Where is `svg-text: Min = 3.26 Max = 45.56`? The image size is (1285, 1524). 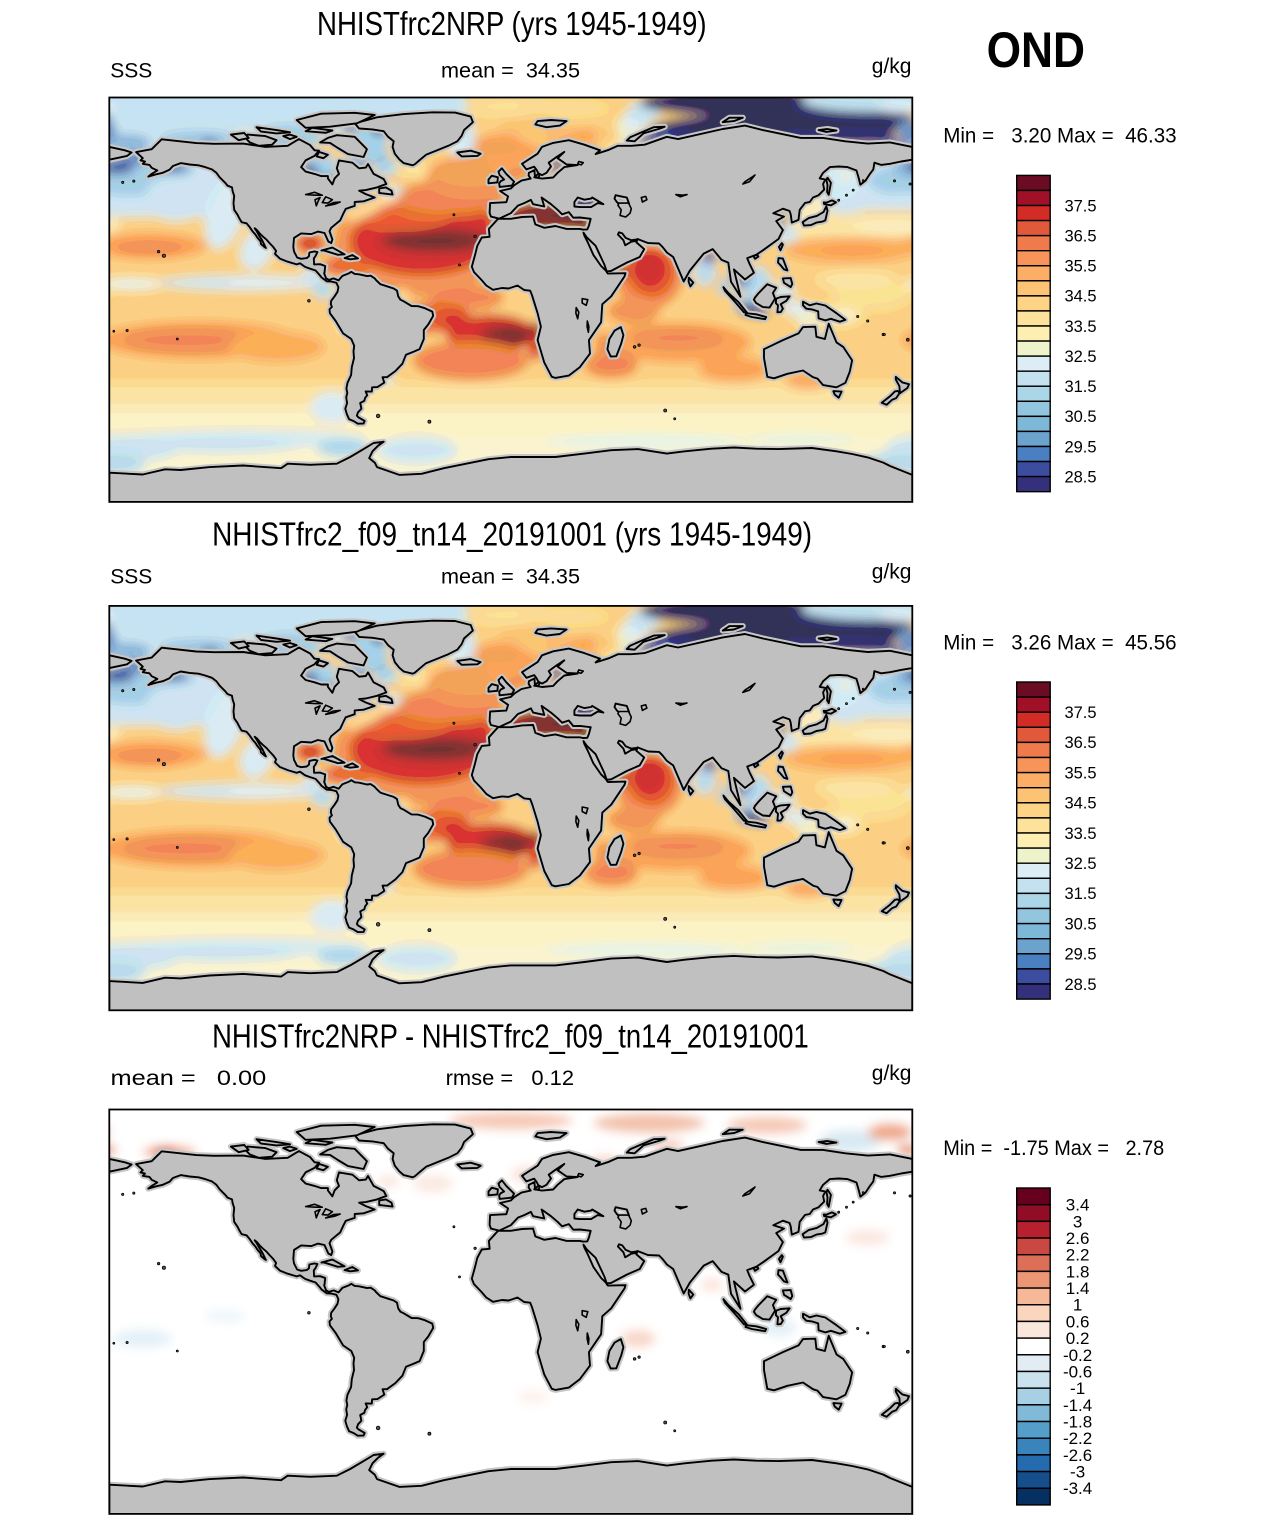
svg-text: Min = 3.26 Max = 45.56 is located at coordinates (1059, 643).